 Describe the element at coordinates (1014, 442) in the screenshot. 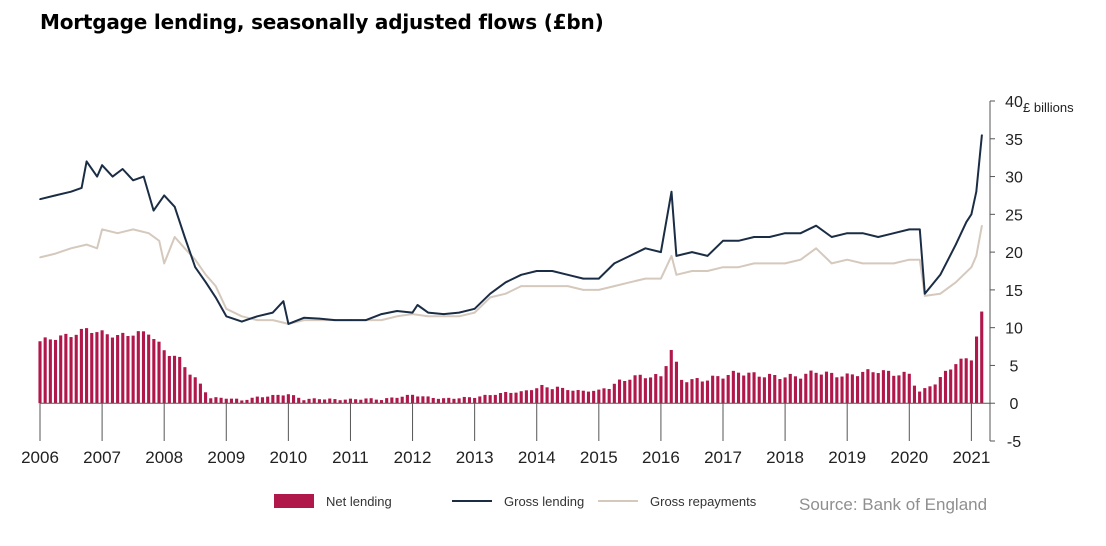

I see `y-tick-label: -5` at that location.